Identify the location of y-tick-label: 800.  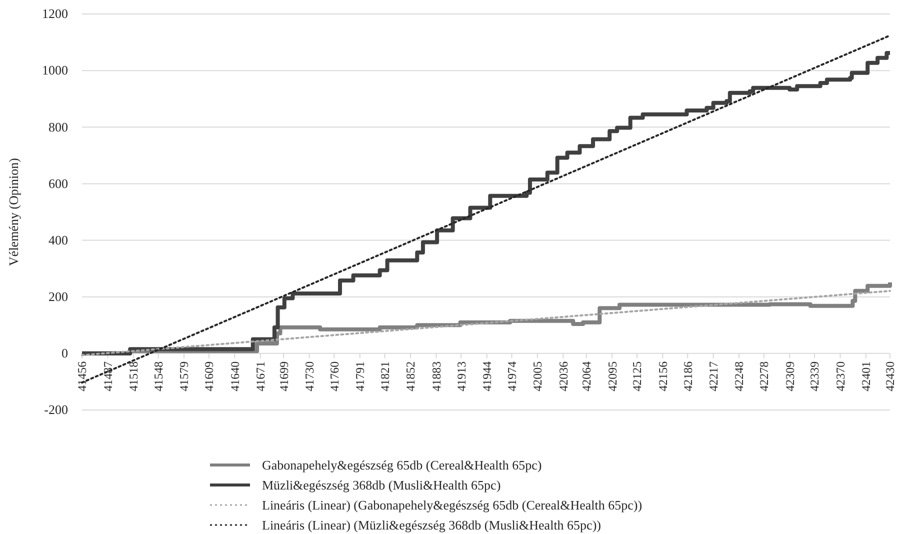
(58, 126).